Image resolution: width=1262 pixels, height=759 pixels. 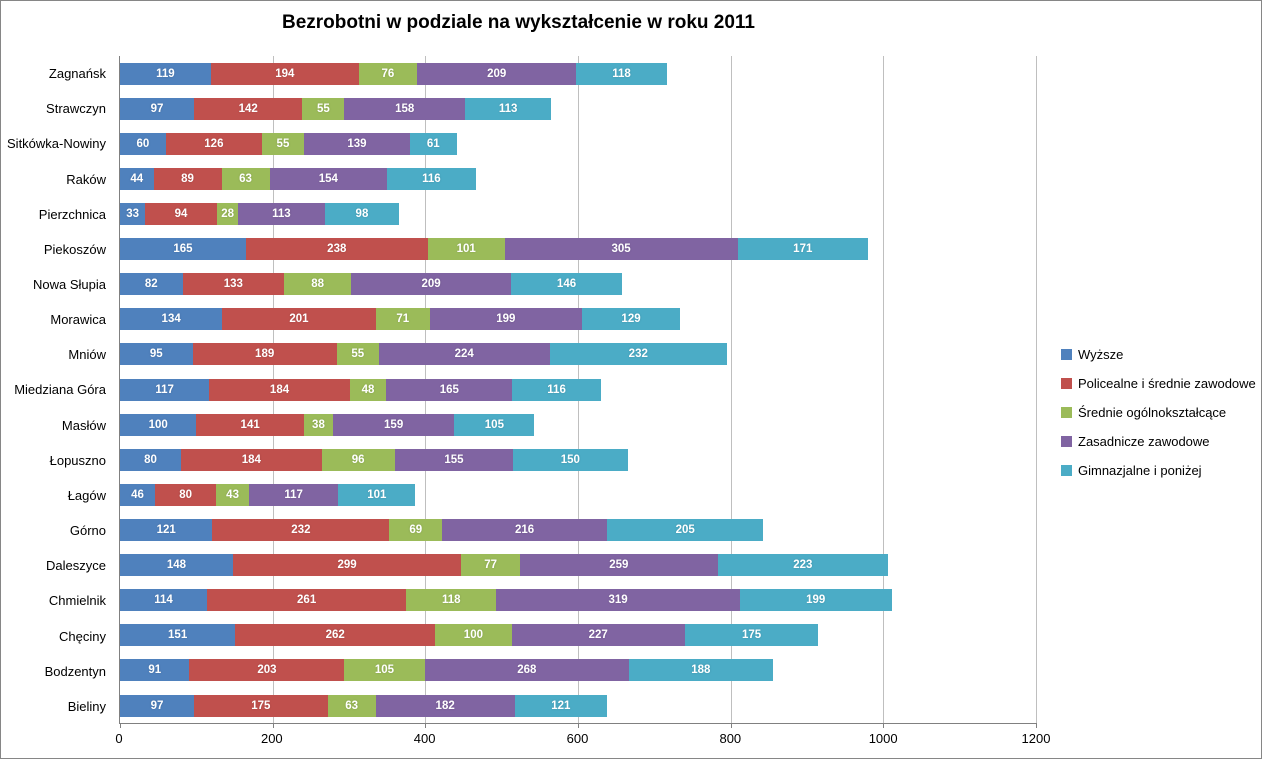 What do you see at coordinates (86, 179) in the screenshot?
I see `category-label: Raków` at bounding box center [86, 179].